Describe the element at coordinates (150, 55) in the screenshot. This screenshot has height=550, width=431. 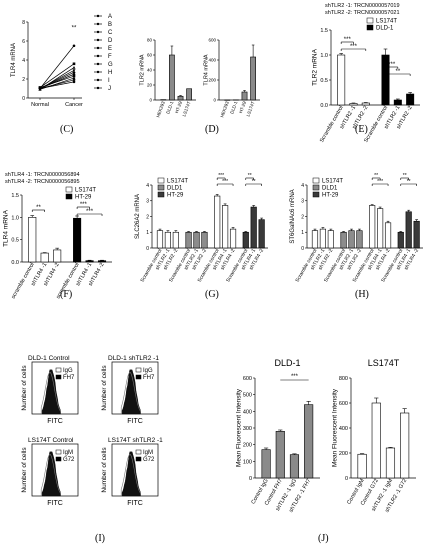
I see `chart-d1-ytick-label-3: 60` at that location.